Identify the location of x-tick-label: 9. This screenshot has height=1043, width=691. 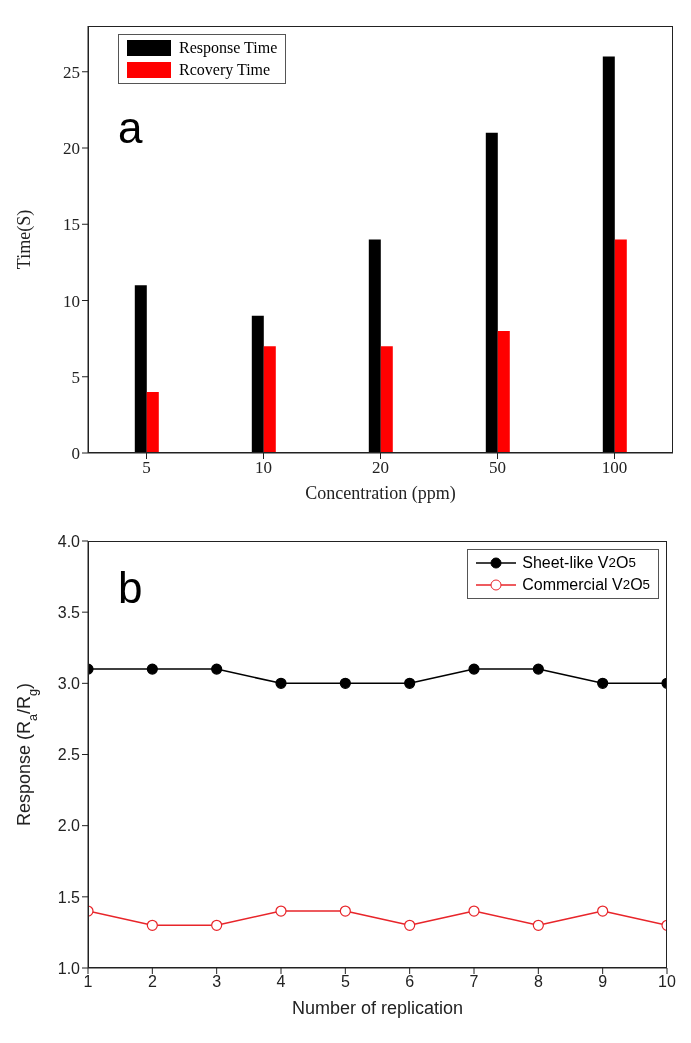
(603, 982).